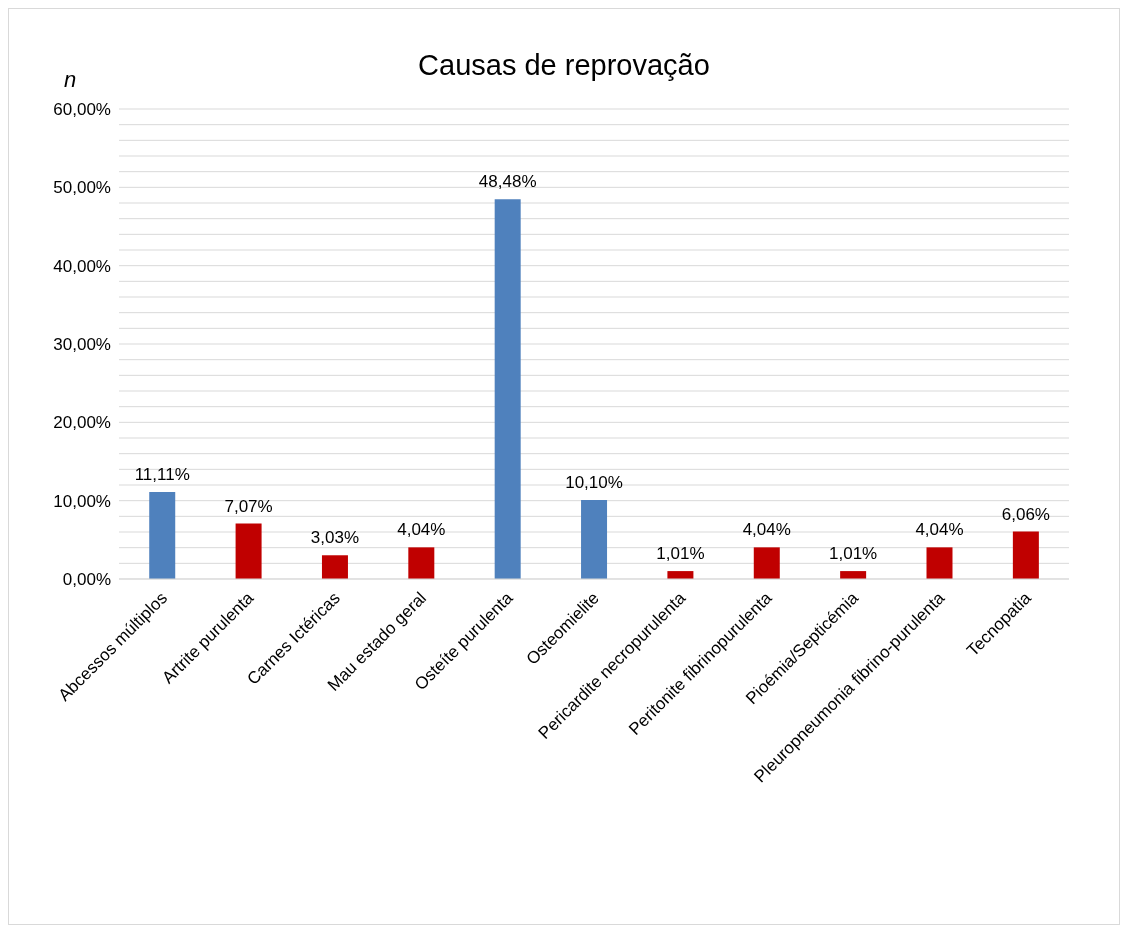 This screenshot has height=938, width=1128. What do you see at coordinates (248, 506) in the screenshot?
I see `data-label: 7,07%` at bounding box center [248, 506].